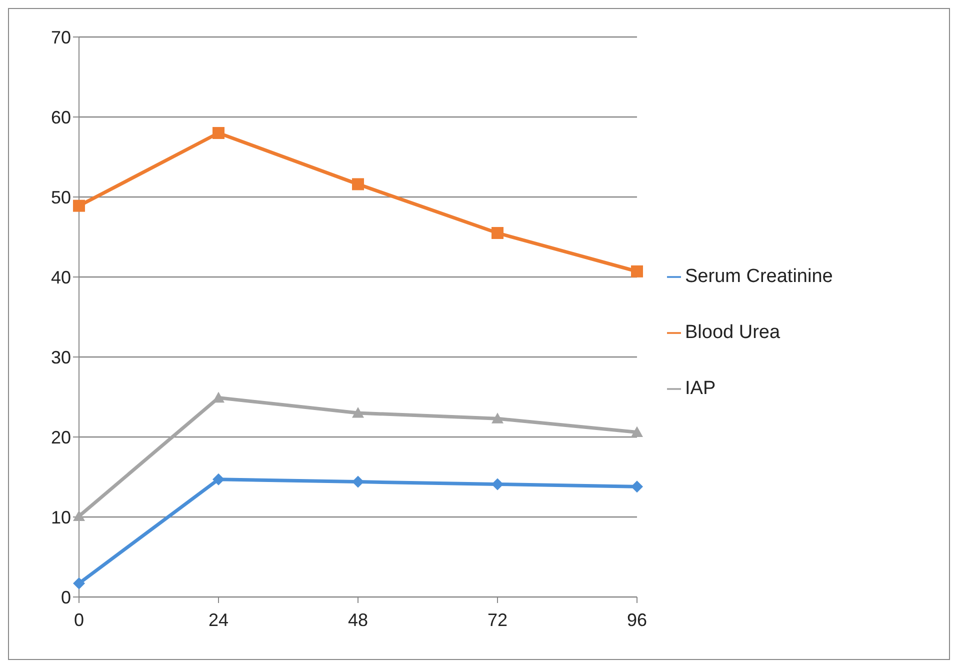  Describe the element at coordinates (700, 388) in the screenshot. I see `legend-label: IAP` at that location.